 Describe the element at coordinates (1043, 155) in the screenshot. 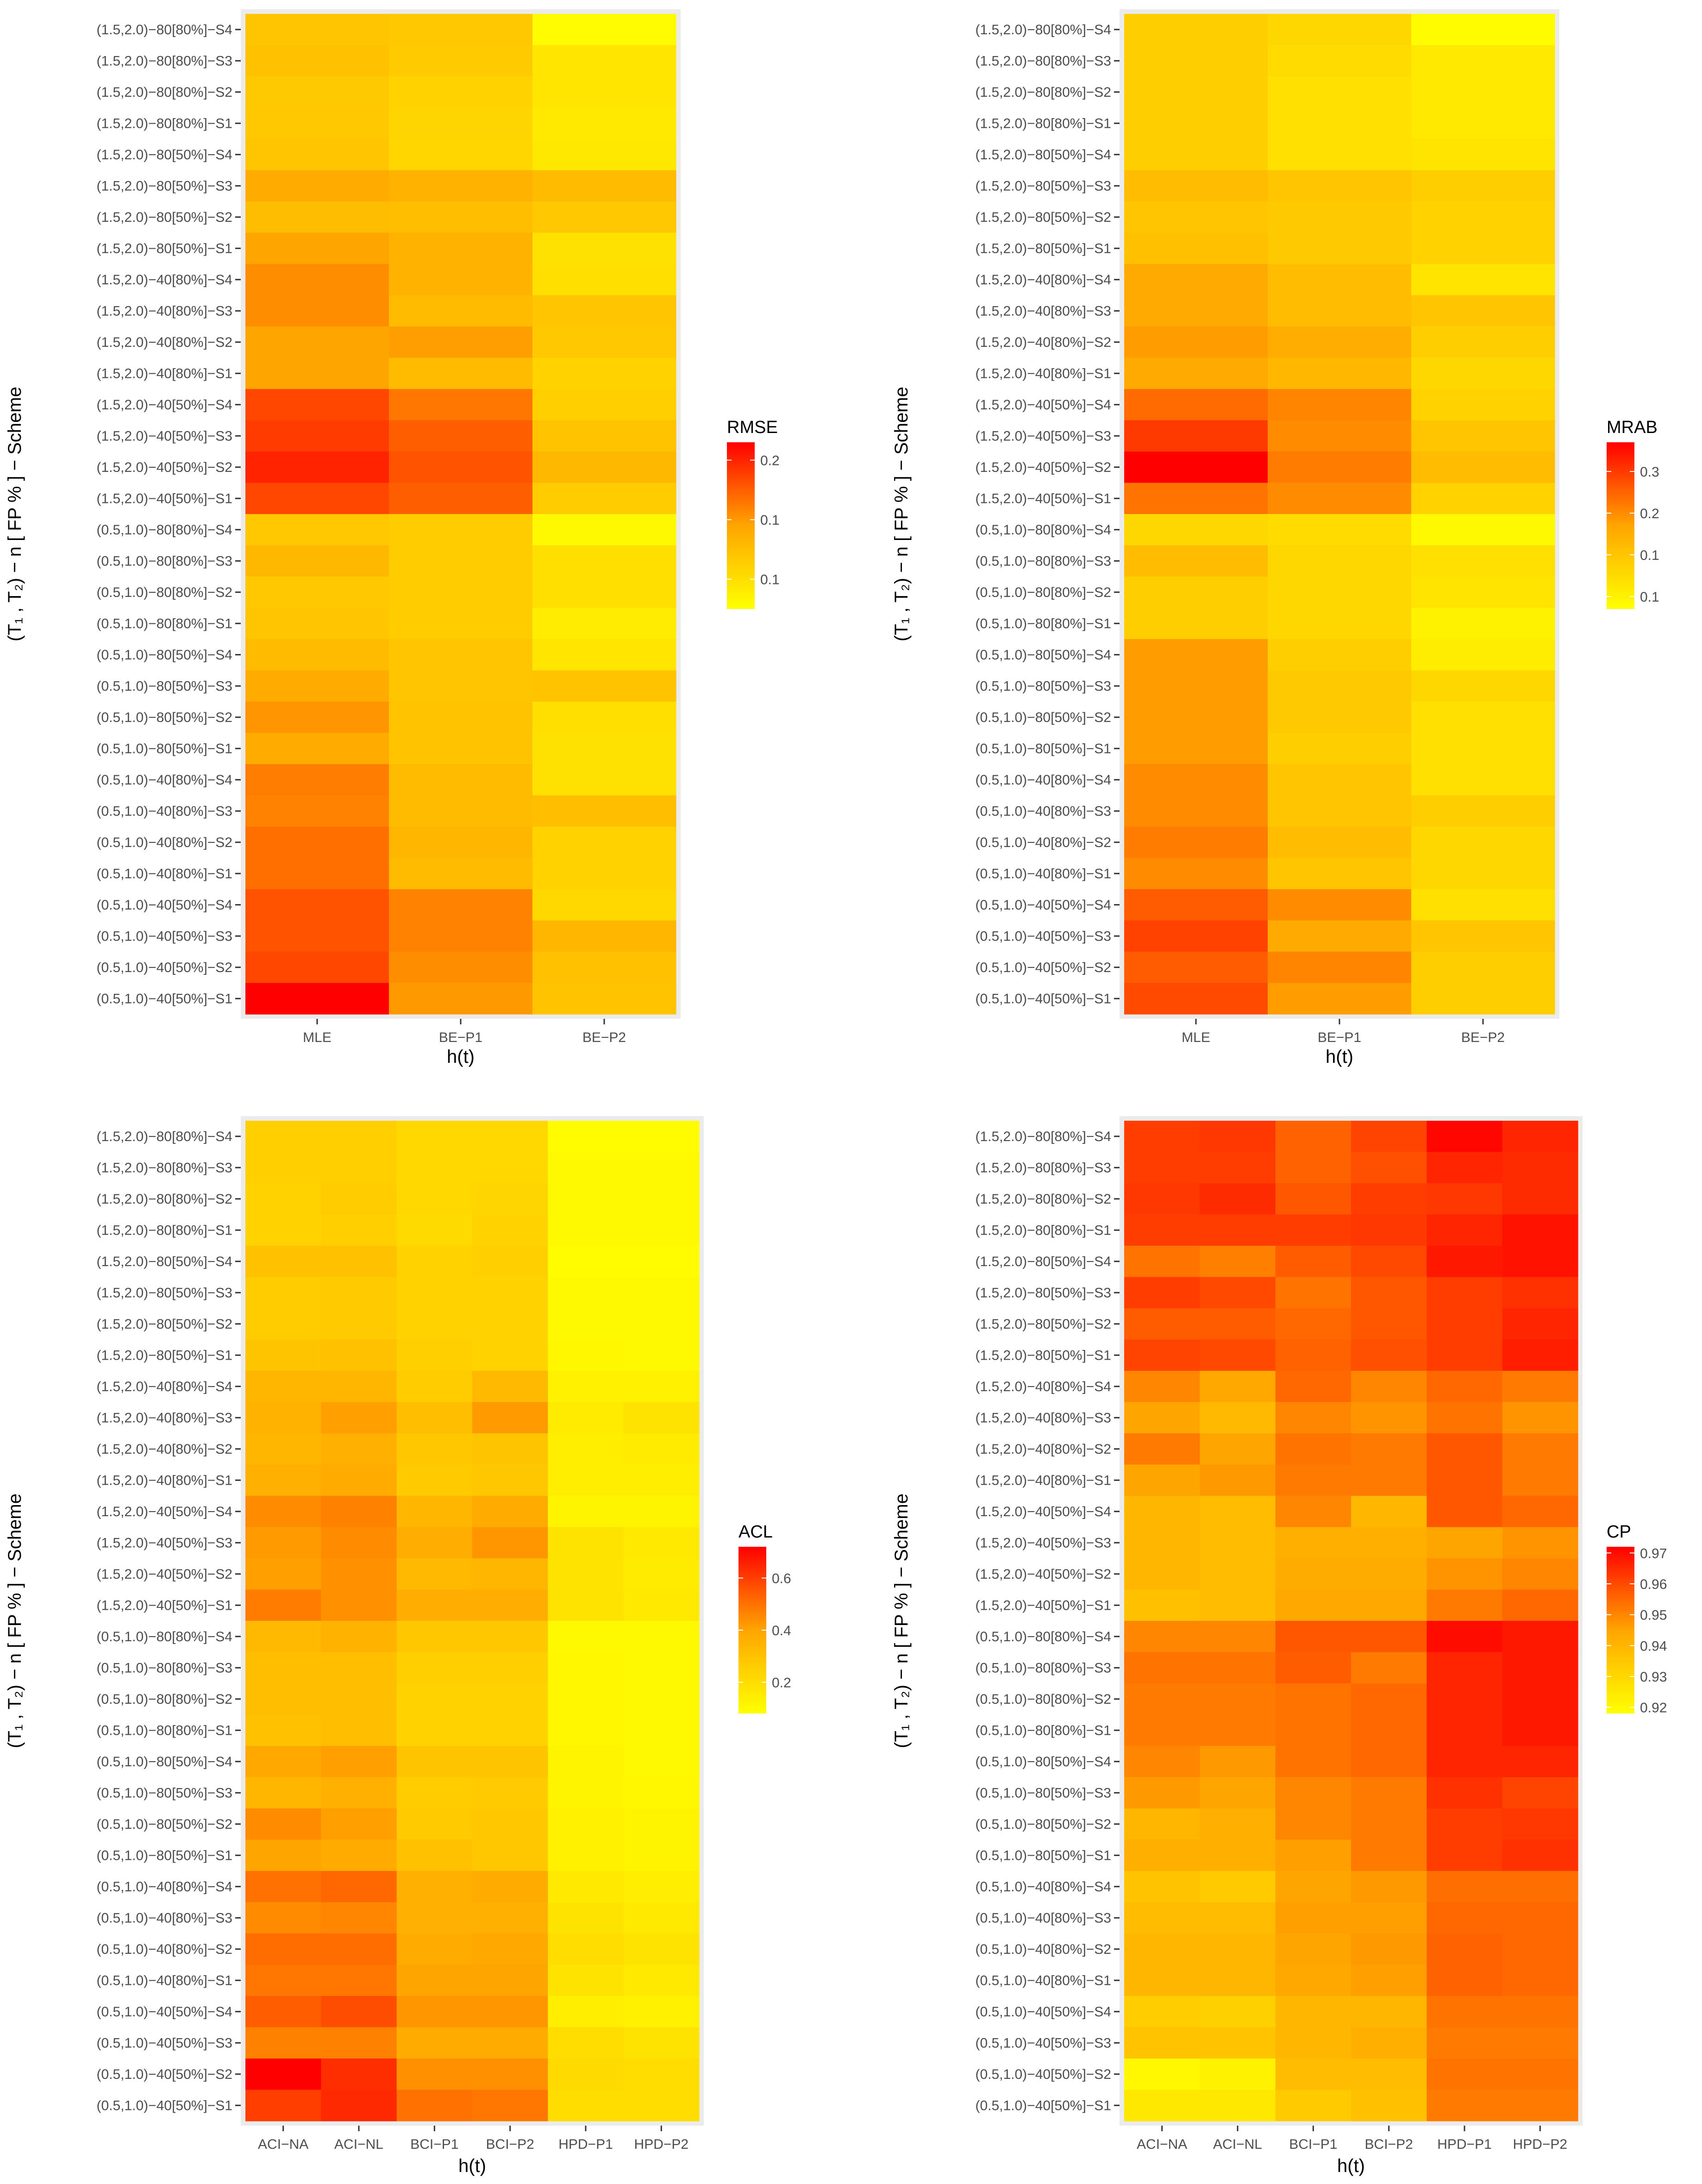

I see `y-tick-label: (1.5,2.0)−80[50%]−S4` at that location.